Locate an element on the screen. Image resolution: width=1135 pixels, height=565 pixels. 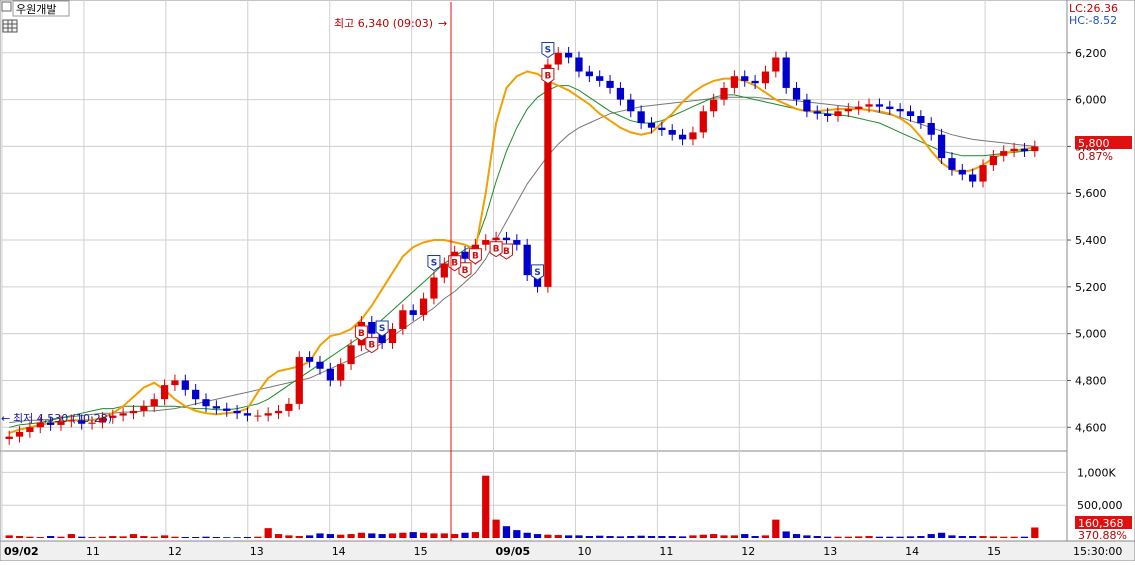
lc-indicator: LC:26.36 is located at coordinates (1093, 8).